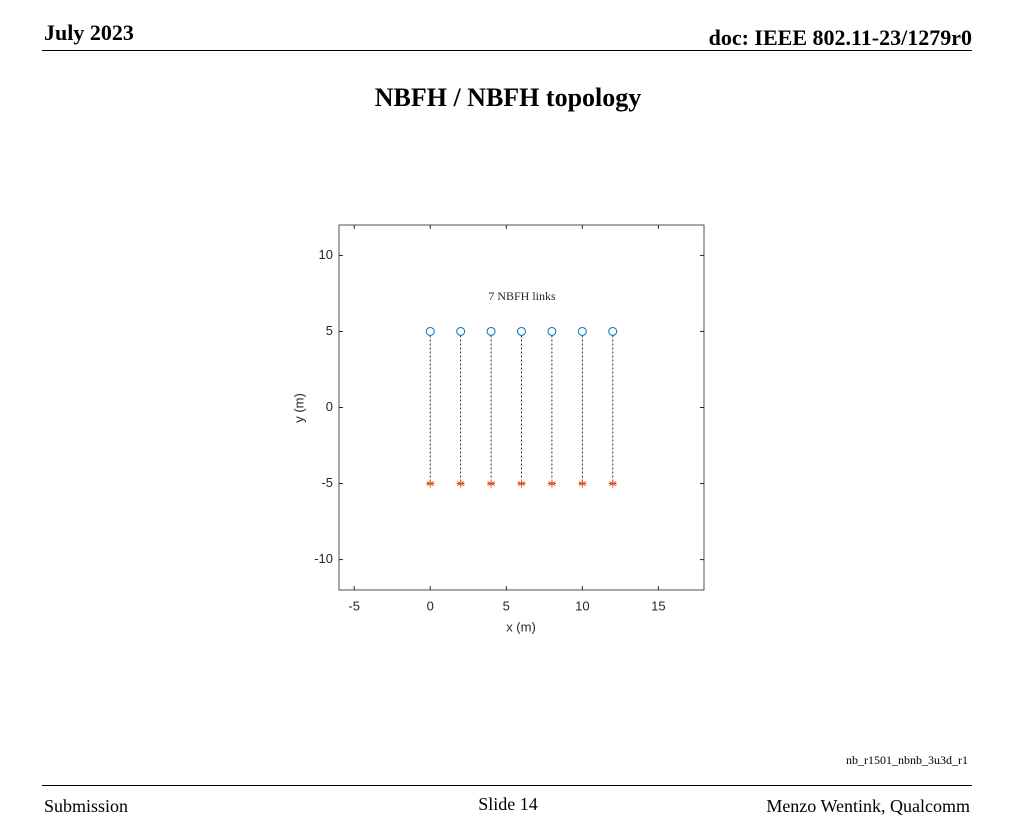  I want to click on x-tick-label: 10, so click(582, 605).